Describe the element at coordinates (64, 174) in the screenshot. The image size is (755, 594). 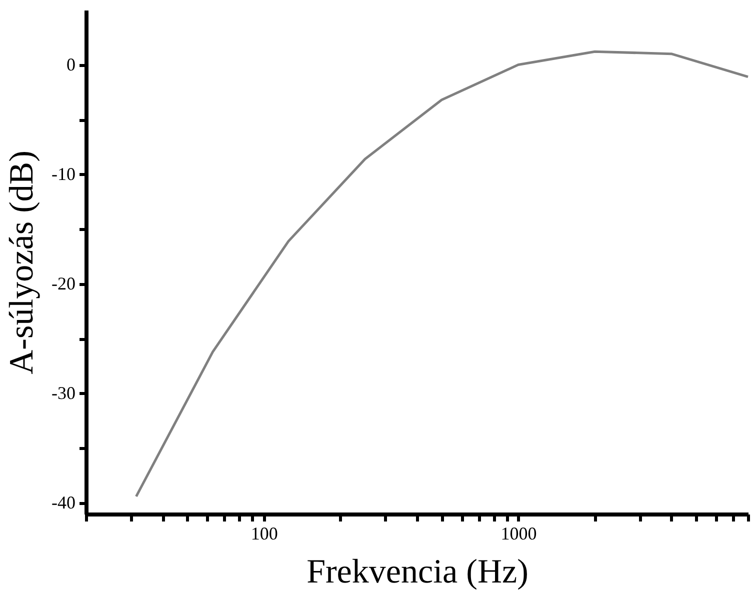
I see `y-tick-label: -10` at that location.